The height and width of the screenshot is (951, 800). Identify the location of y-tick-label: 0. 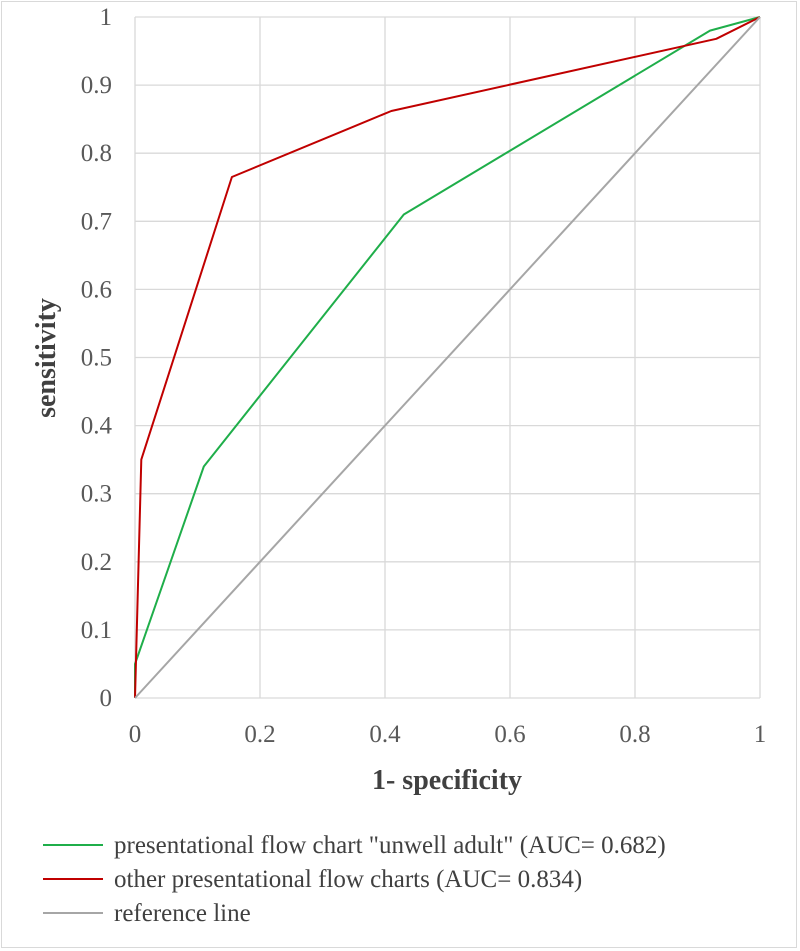
(106, 698).